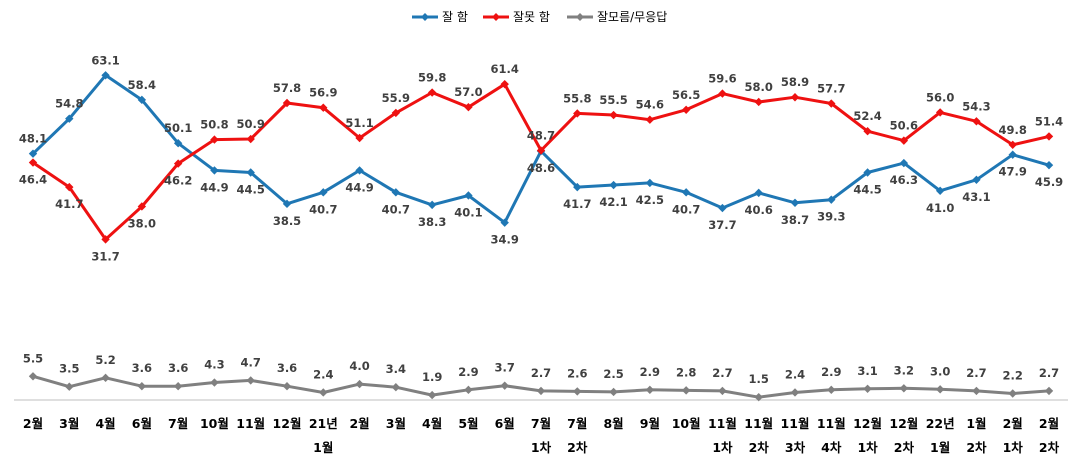 This screenshot has height=470, width=1082. Describe the element at coordinates (904, 180) in the screenshot. I see `data-label: 46.3` at that location.